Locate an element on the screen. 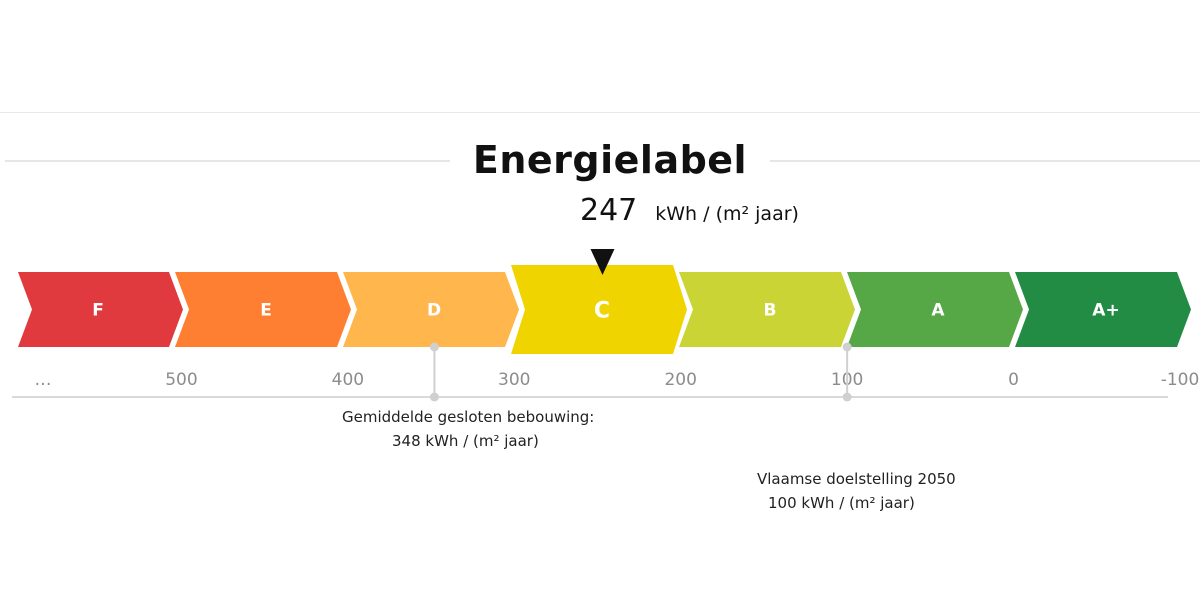 Image resolution: width=1200 pixels, height=600 pixels. tick-label: 200 is located at coordinates (680, 380).